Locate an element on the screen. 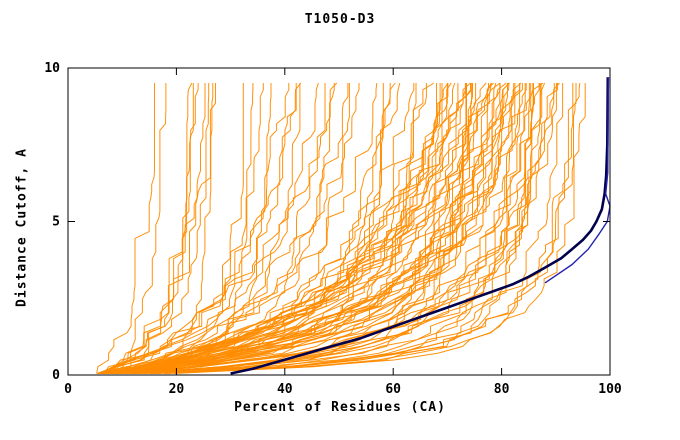 This screenshot has height=440, width=680. x-tick-label: 0 is located at coordinates (68, 389).